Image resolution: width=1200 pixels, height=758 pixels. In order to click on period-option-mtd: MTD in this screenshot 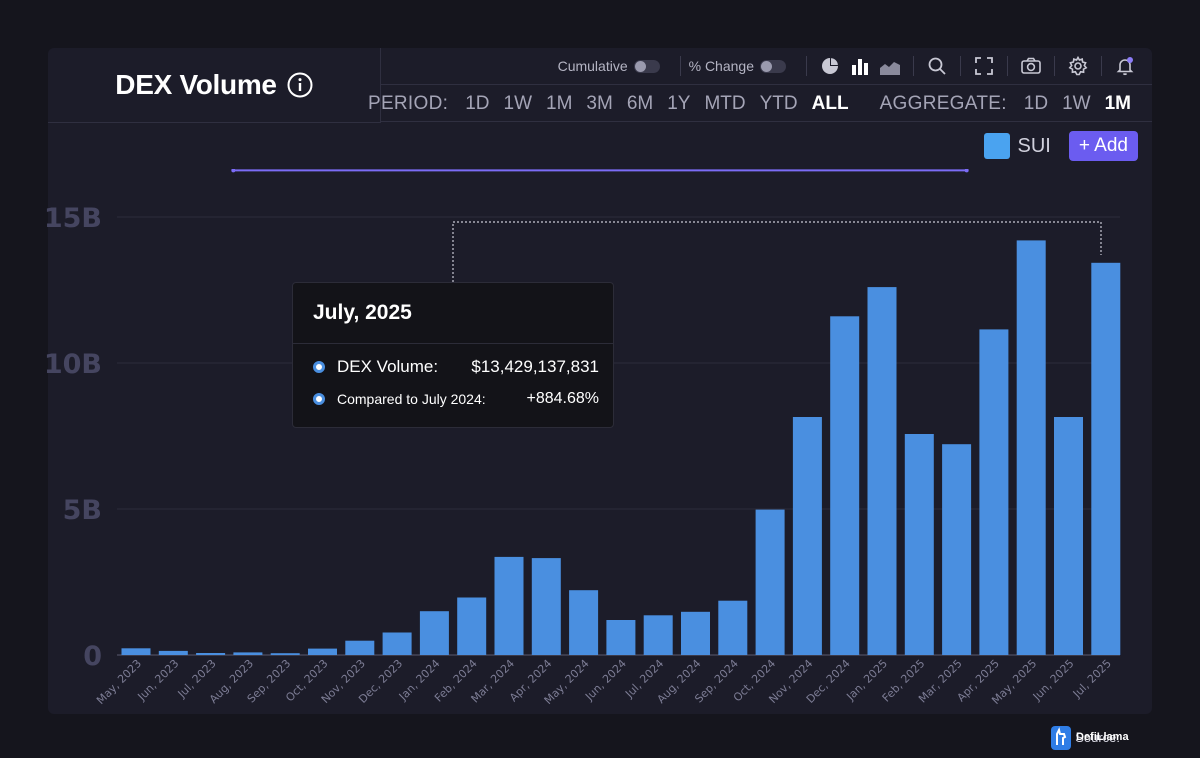, I will do `click(725, 103)`.